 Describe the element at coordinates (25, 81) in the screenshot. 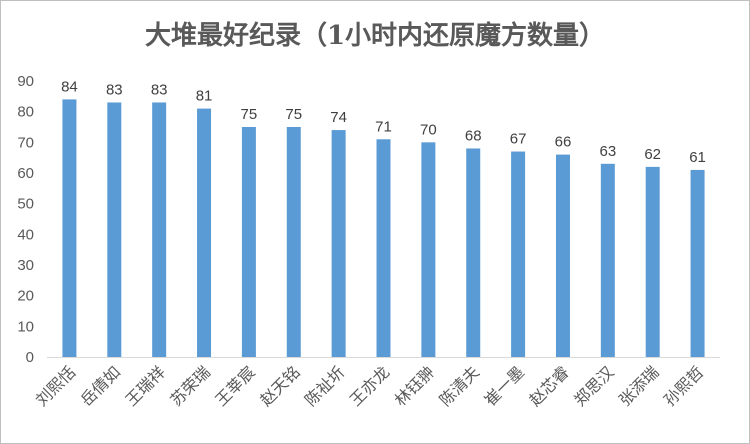

I see `y-tick-label: 90` at that location.